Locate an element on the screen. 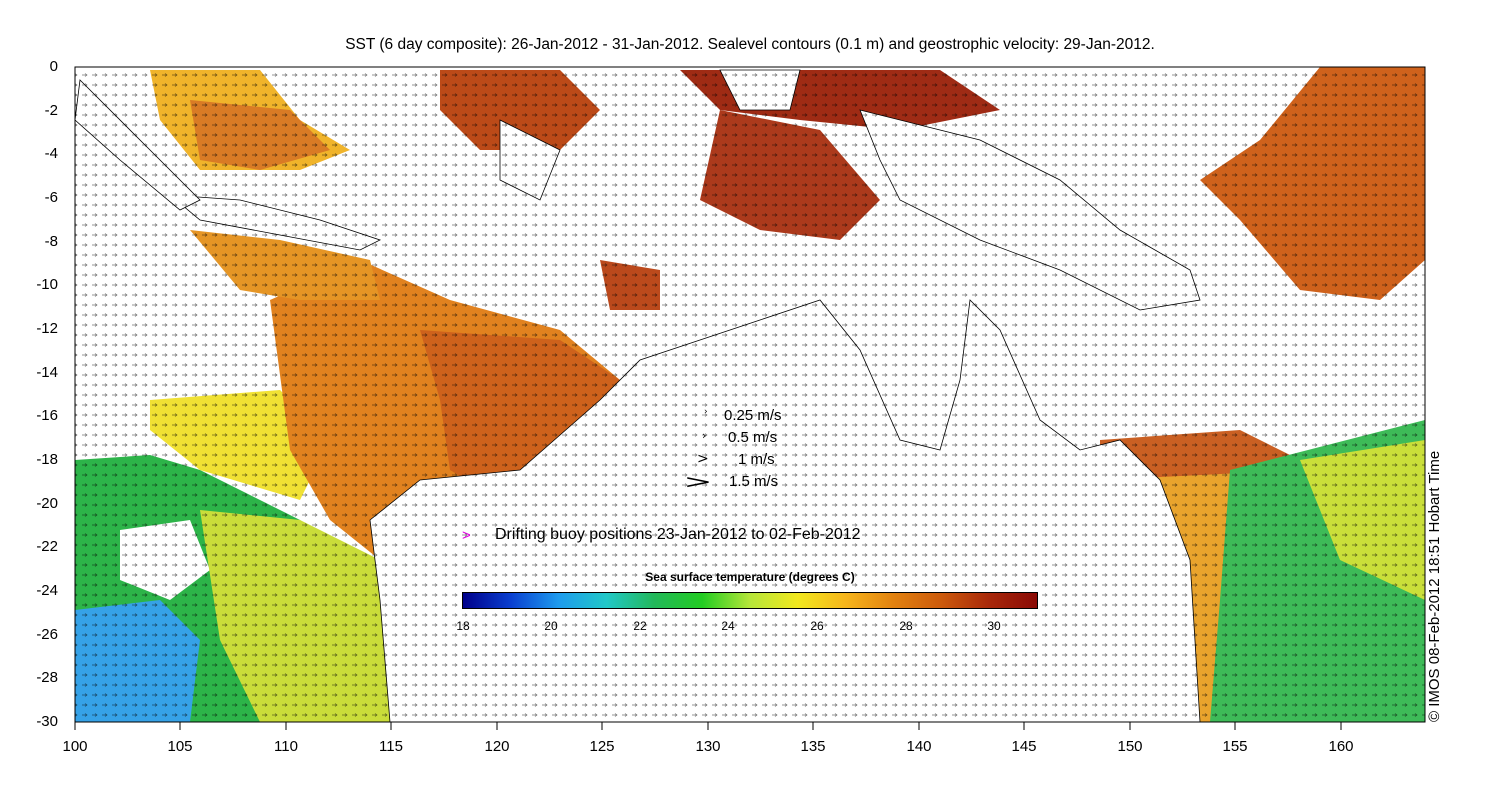 Image resolution: width=1500 pixels, height=790 pixels. y-tick-label: -10 is located at coordinates (47, 284).